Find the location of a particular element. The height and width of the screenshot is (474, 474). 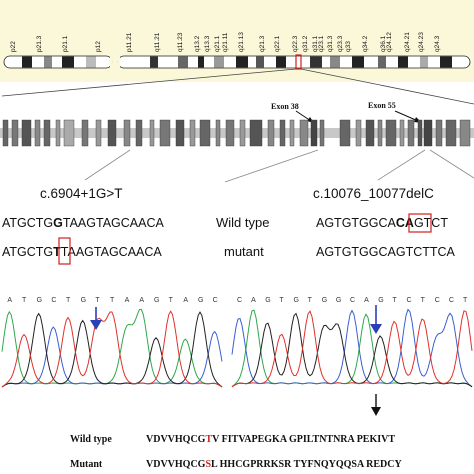

band-label-15: q31.3 is located at coordinates (330, 43).